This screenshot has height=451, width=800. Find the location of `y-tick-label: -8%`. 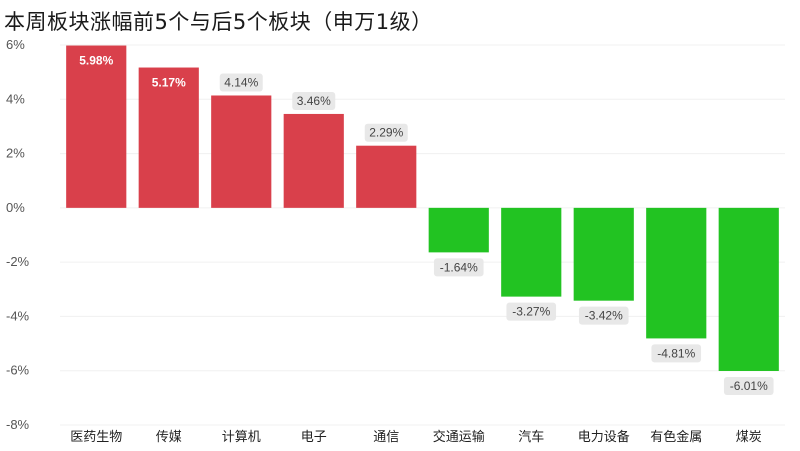

y-tick-label: -8% is located at coordinates (18, 424).